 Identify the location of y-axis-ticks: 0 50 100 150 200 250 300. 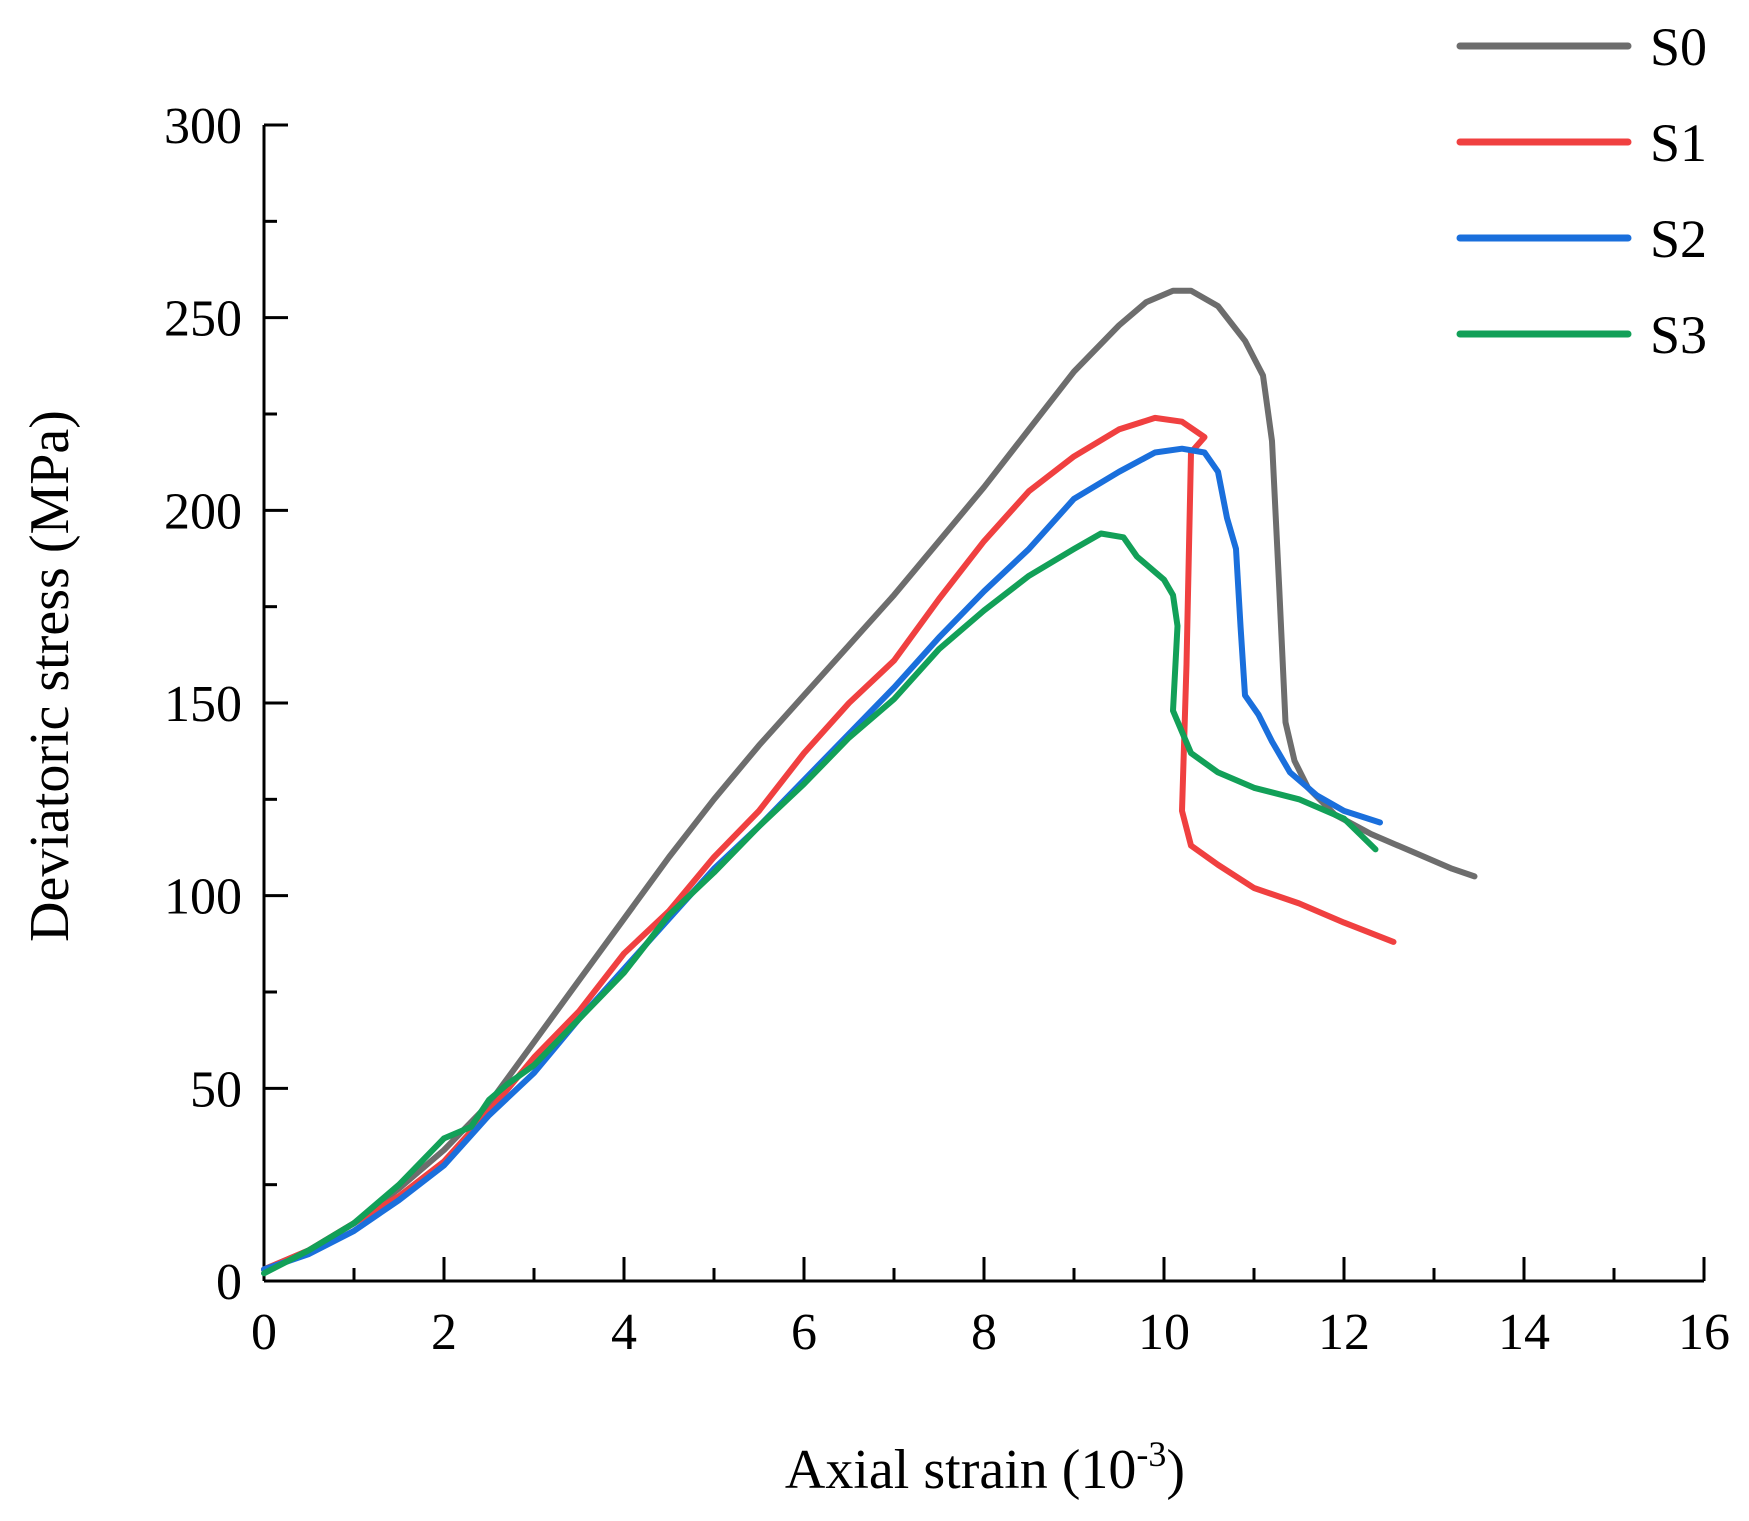
(226, 704).